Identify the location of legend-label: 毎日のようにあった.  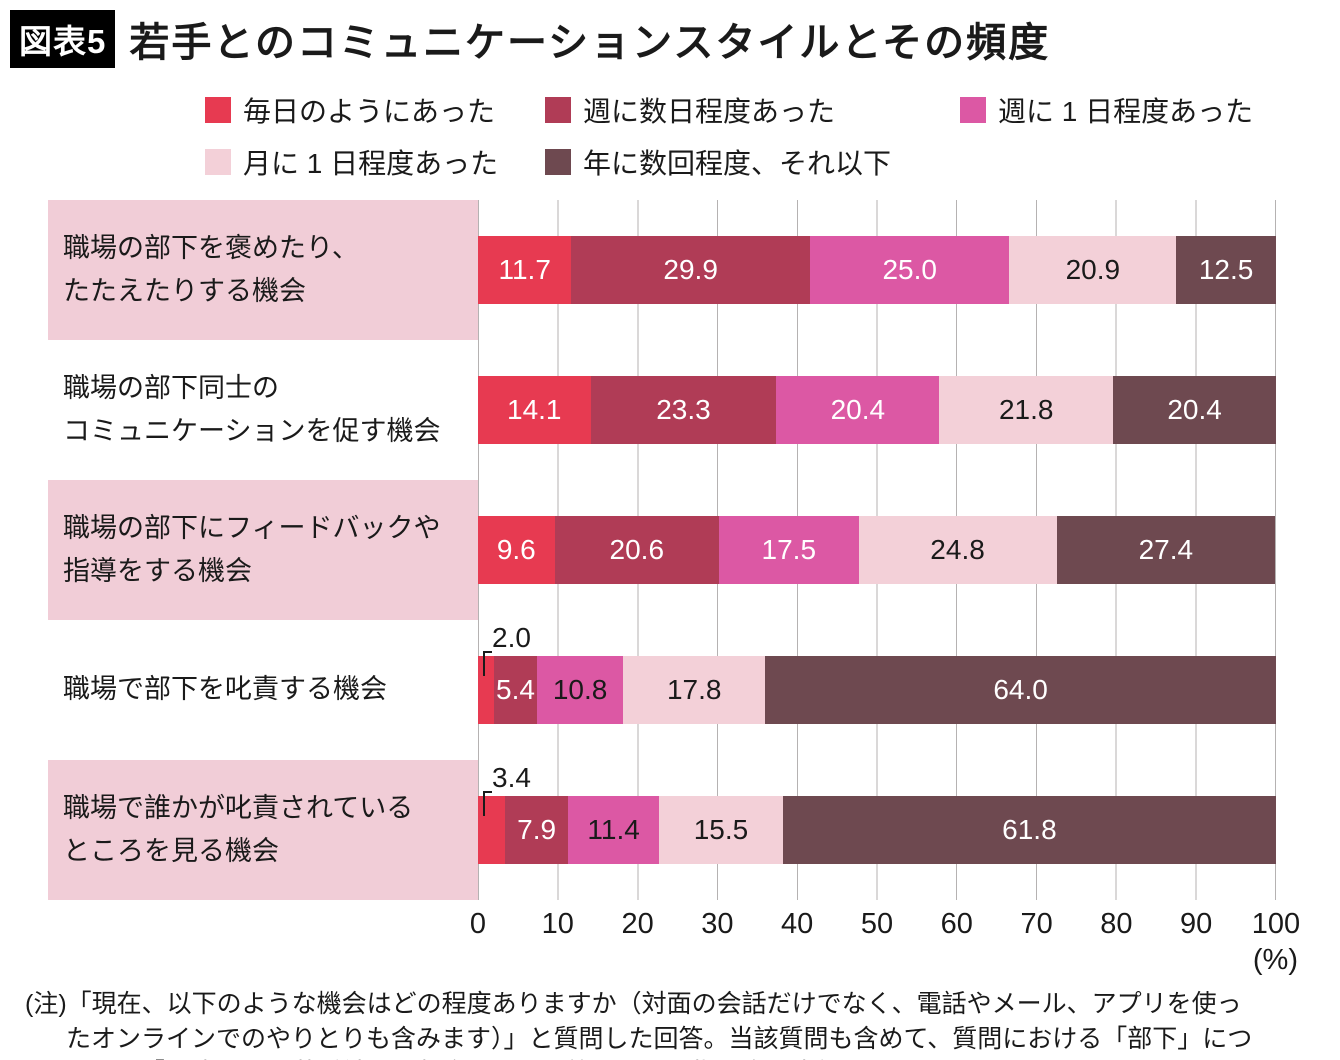
(369, 111).